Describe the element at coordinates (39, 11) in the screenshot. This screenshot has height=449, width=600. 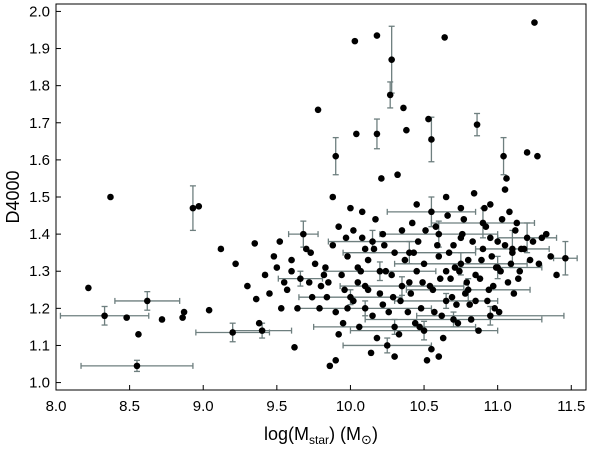
I see `y-tick-label: 2.0` at that location.